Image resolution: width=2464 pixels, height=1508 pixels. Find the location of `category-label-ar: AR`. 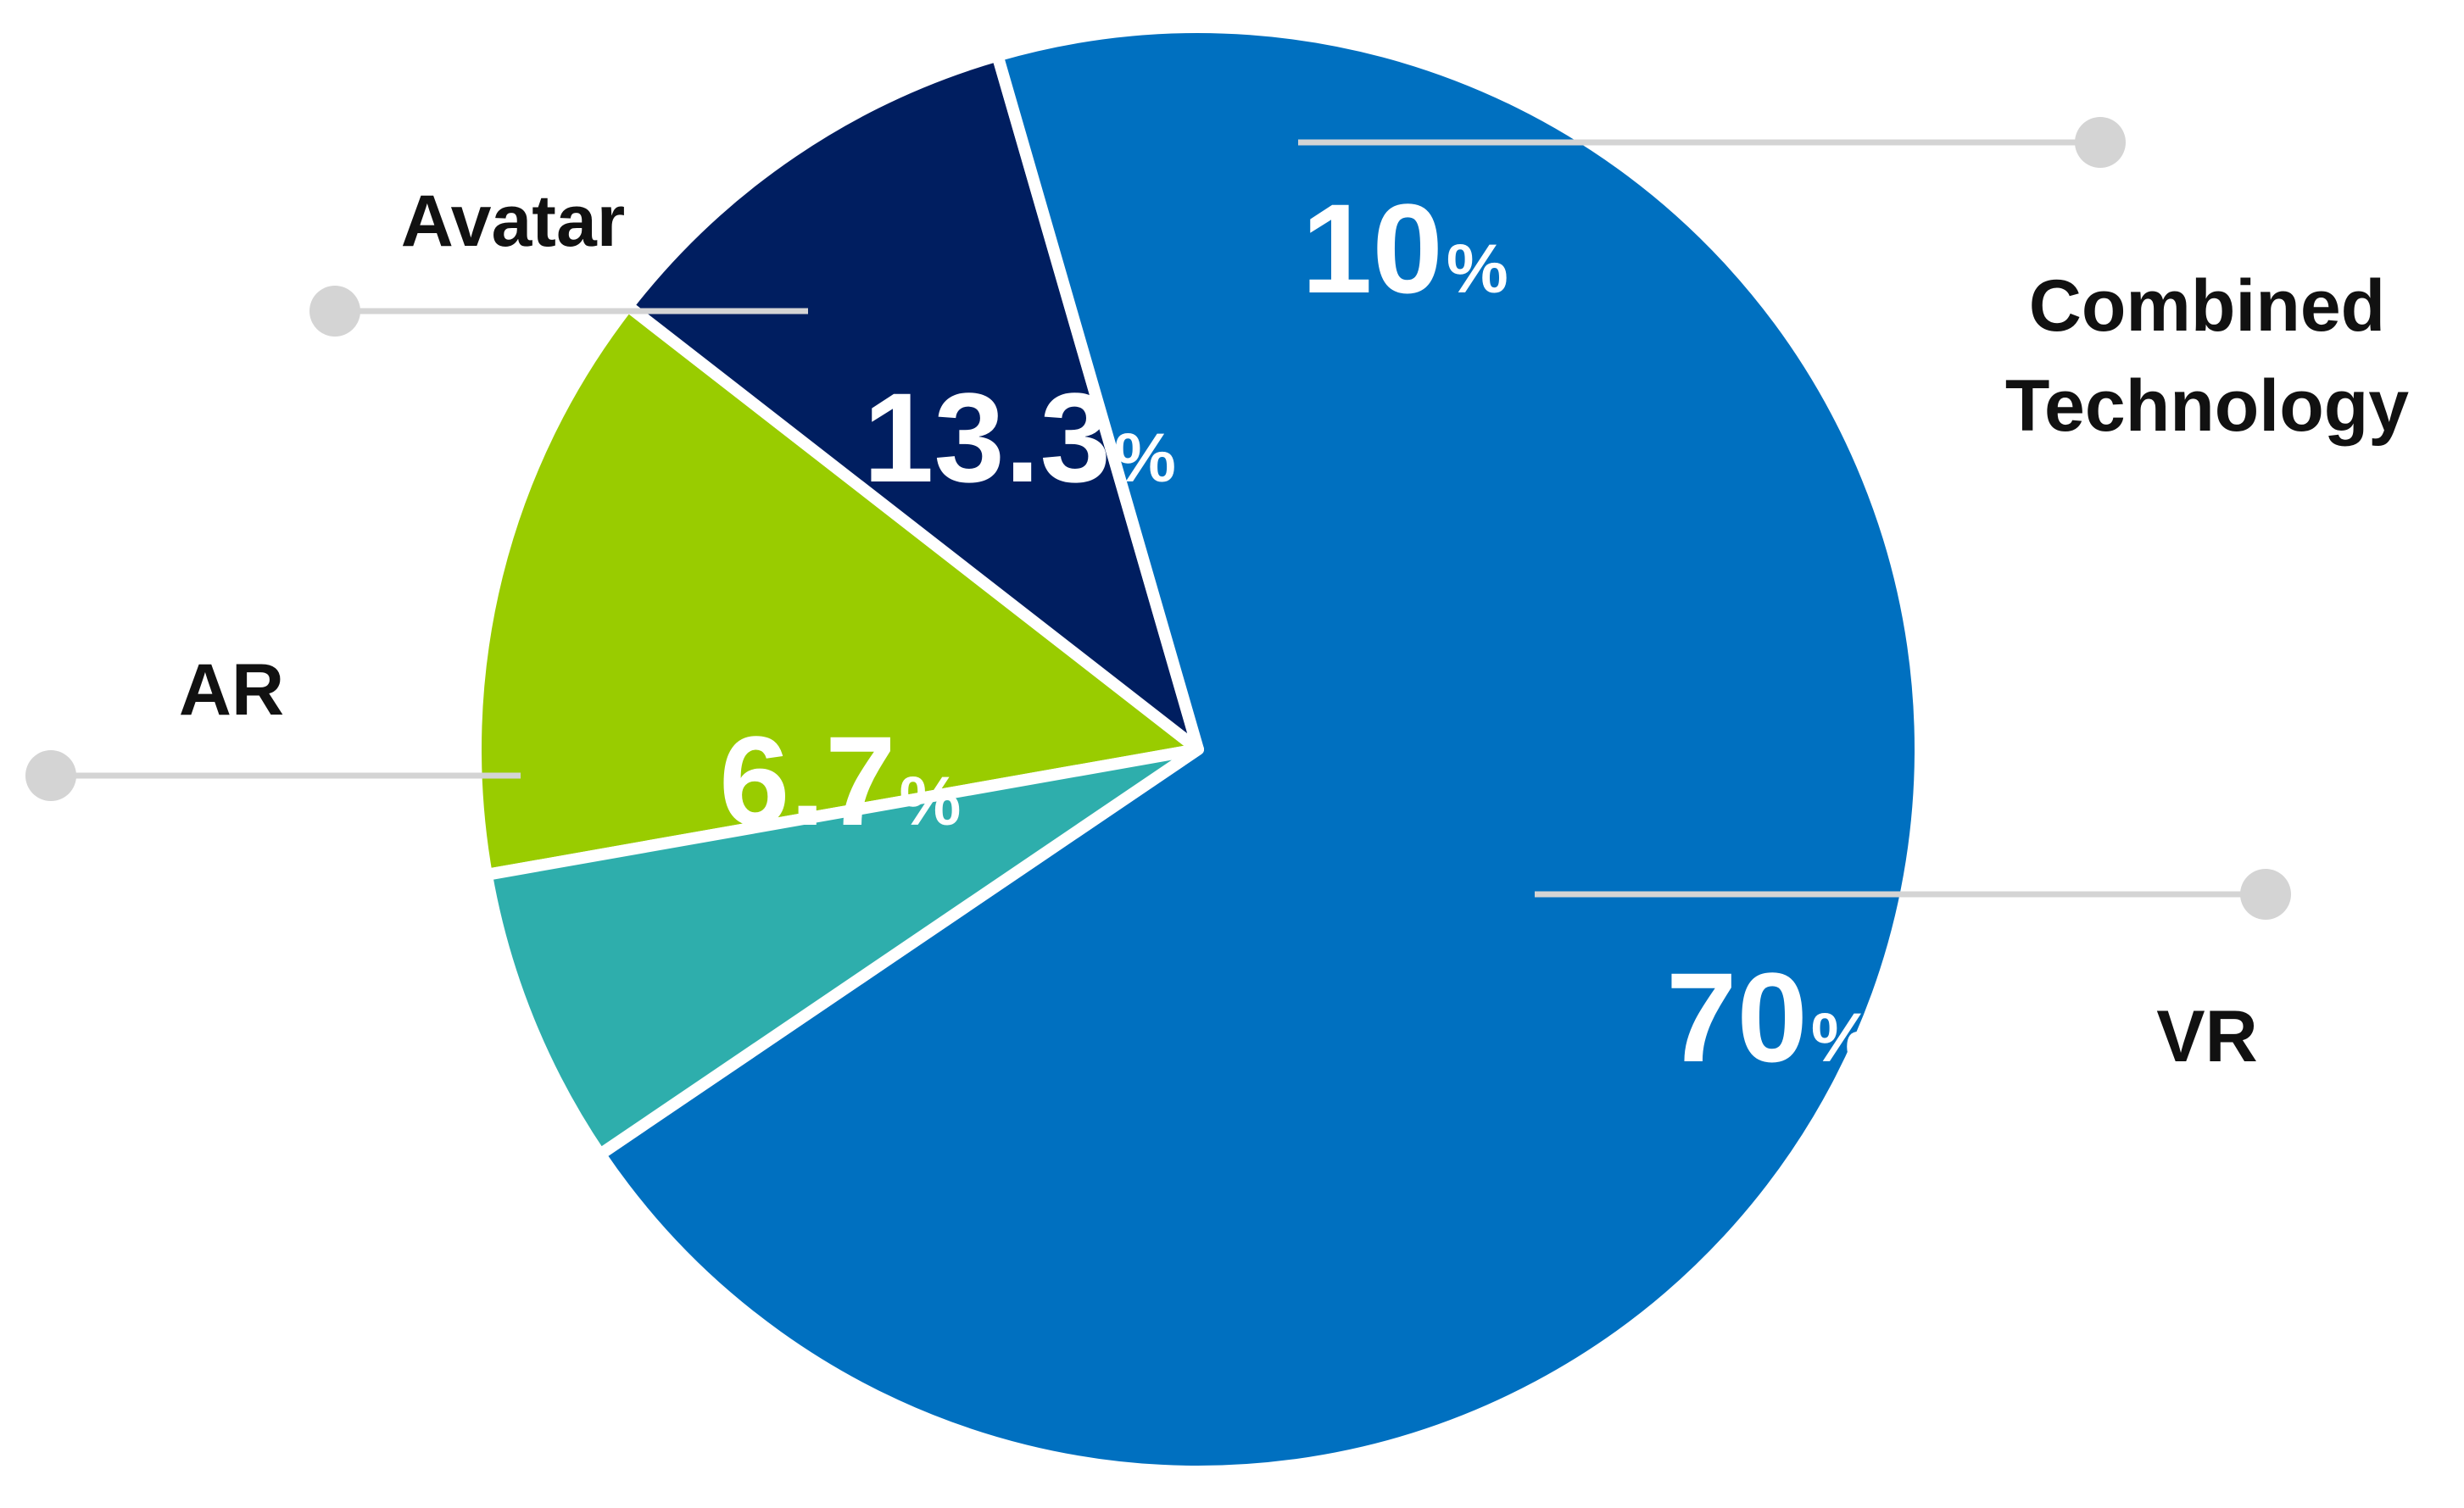

category-label-ar: AR is located at coordinates (231, 690).